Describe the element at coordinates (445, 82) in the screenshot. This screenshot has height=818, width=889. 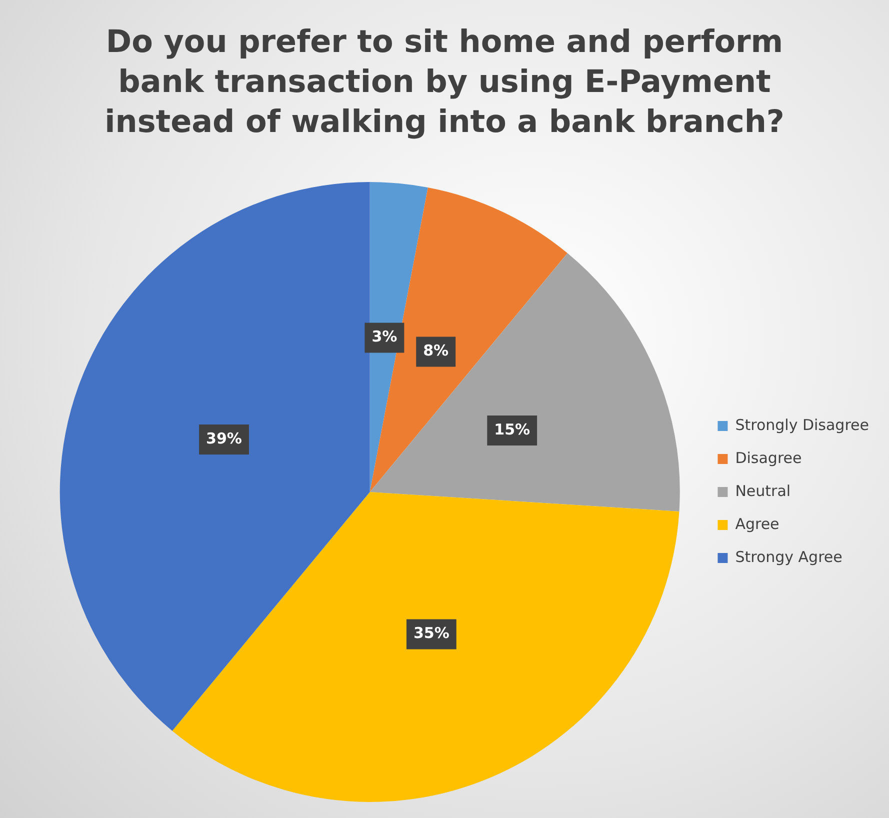
I see `chart-title: Do you prefer to sit home and perform bank transaction by using E-Payment instead of walking into a bank branch?` at that location.